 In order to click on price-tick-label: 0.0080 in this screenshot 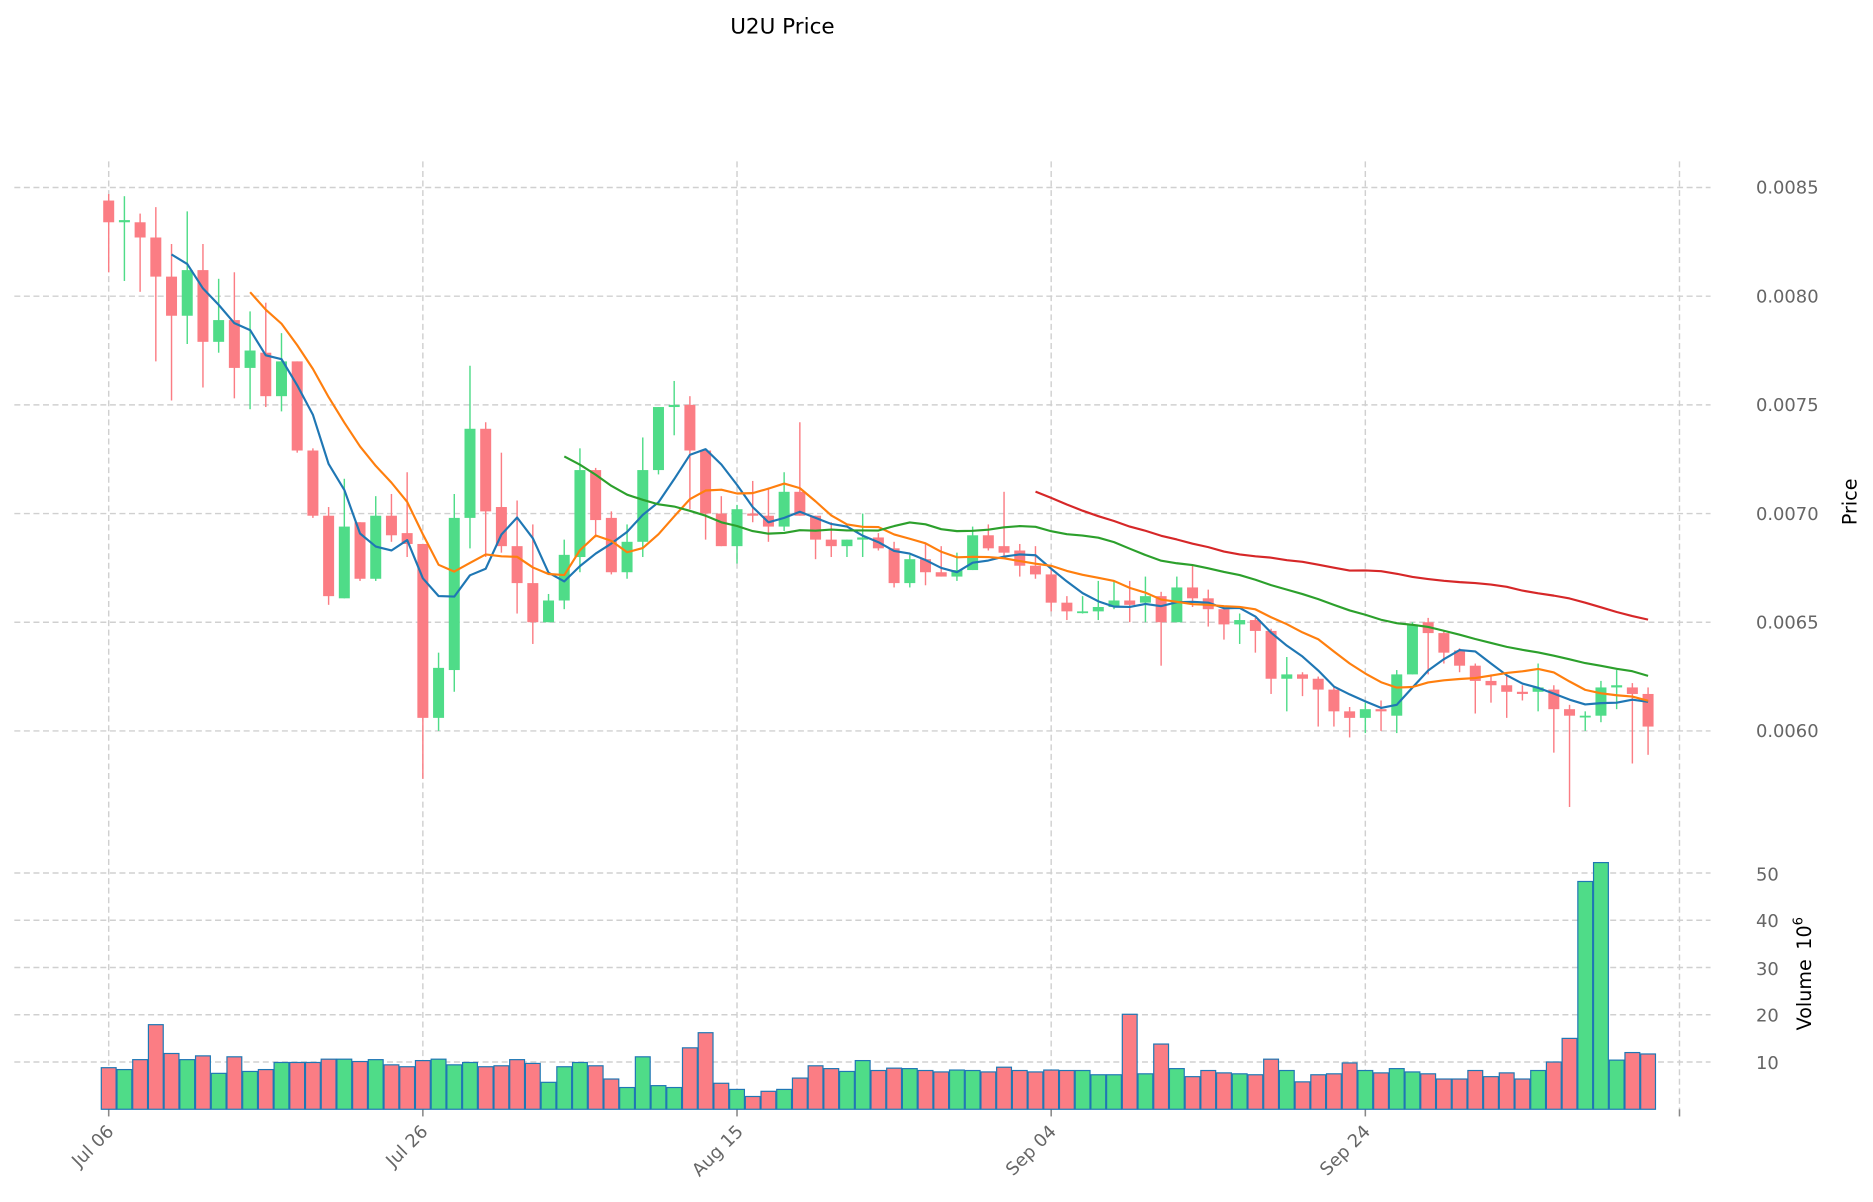, I will do `click(1787, 296)`.